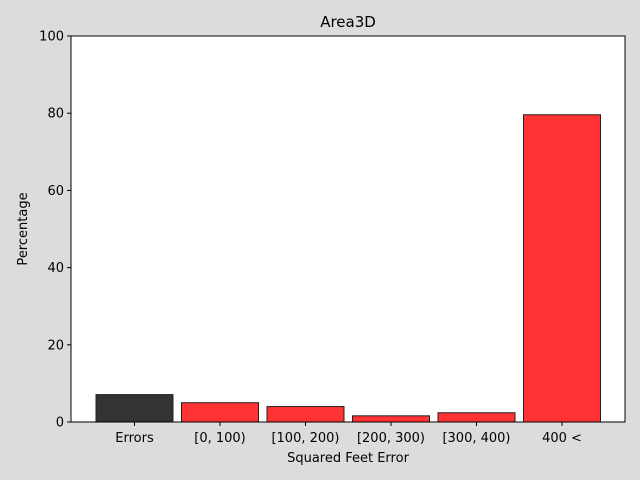 The width and height of the screenshot is (640, 480). What do you see at coordinates (60, 423) in the screenshot?
I see `y-tick-label: 0` at bounding box center [60, 423].